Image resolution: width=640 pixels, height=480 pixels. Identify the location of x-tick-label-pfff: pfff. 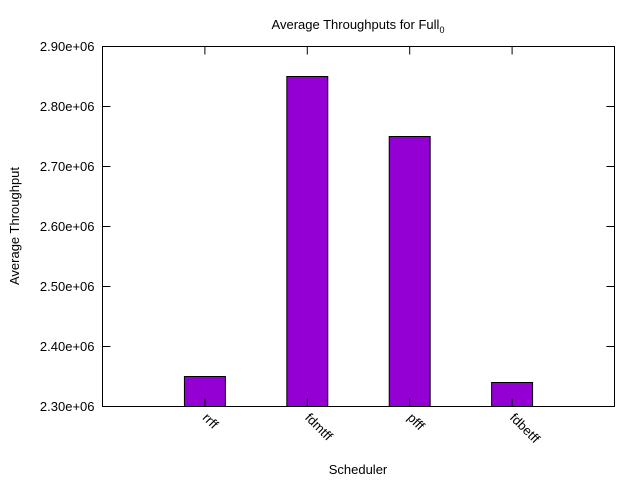
(416, 421).